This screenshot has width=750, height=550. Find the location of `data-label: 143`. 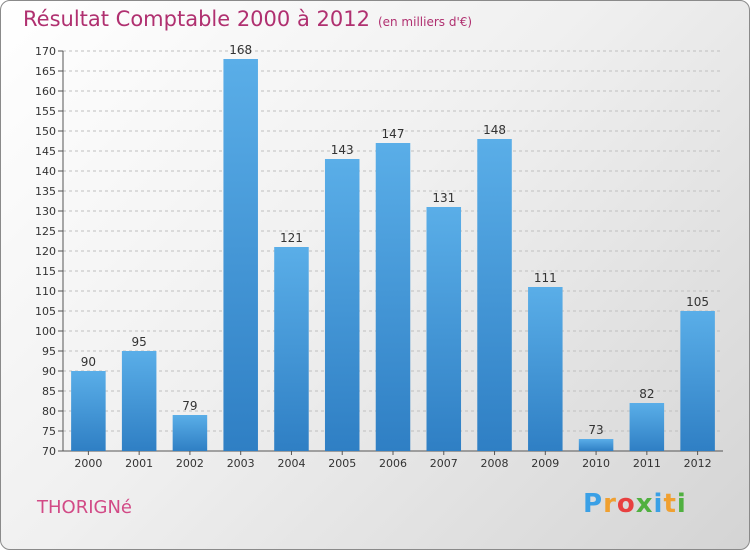

data-label: 143 is located at coordinates (342, 150).